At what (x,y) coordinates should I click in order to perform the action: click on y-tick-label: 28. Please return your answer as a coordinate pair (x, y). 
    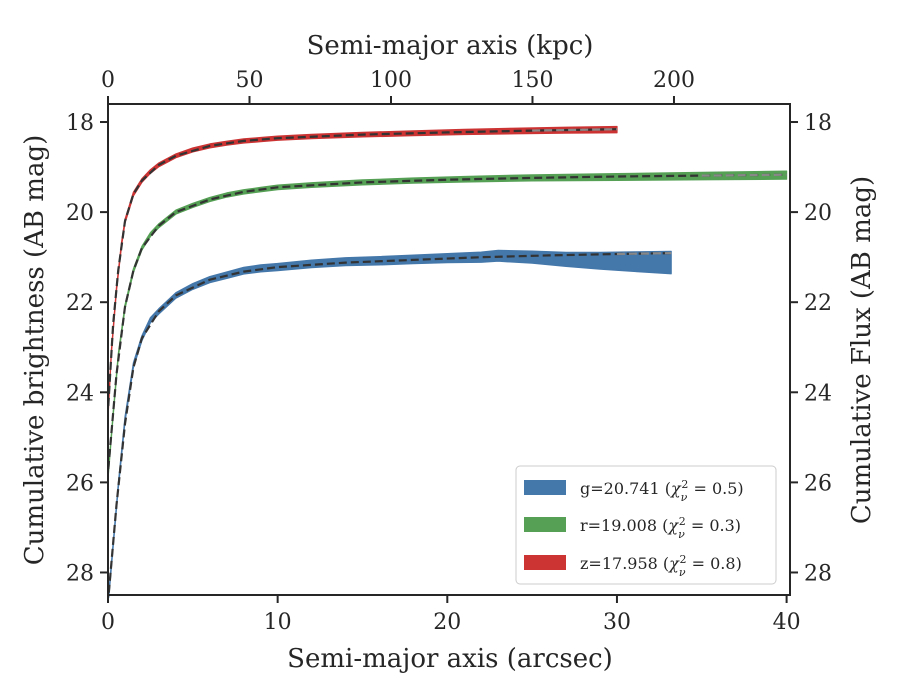
    Looking at the image, I should click on (80, 573).